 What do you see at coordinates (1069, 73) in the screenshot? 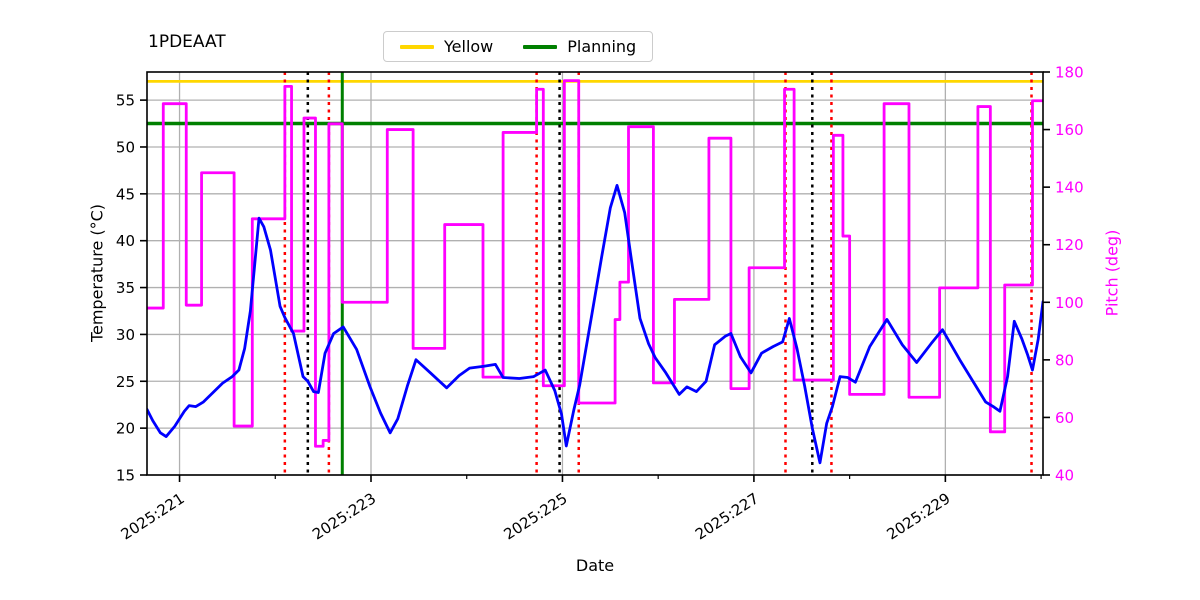
I see `y-right-tick-label: 180` at bounding box center [1069, 73].